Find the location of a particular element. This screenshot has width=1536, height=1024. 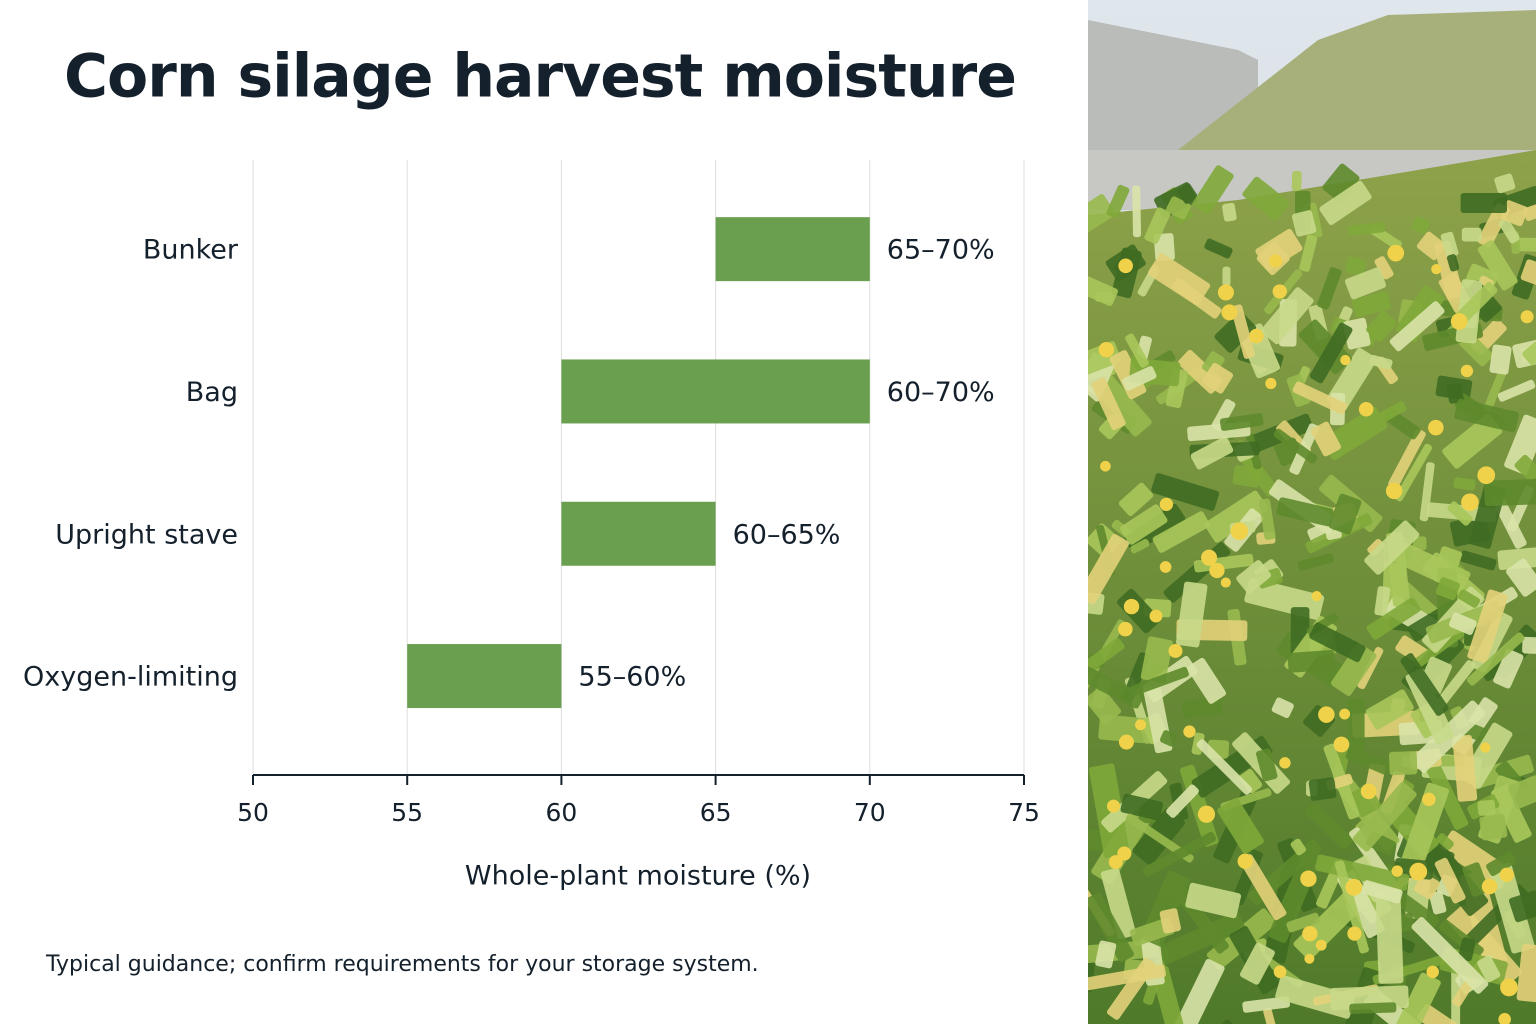

x-tick-label: 65 is located at coordinates (716, 812).